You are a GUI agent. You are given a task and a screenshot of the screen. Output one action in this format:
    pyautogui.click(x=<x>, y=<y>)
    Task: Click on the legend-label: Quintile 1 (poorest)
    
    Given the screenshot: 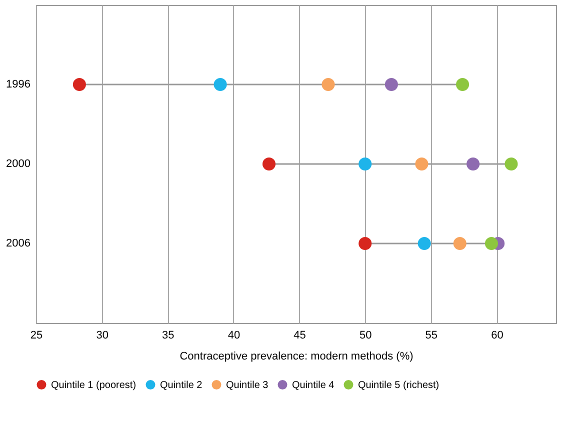 What is the action you would take?
    pyautogui.click(x=93, y=385)
    